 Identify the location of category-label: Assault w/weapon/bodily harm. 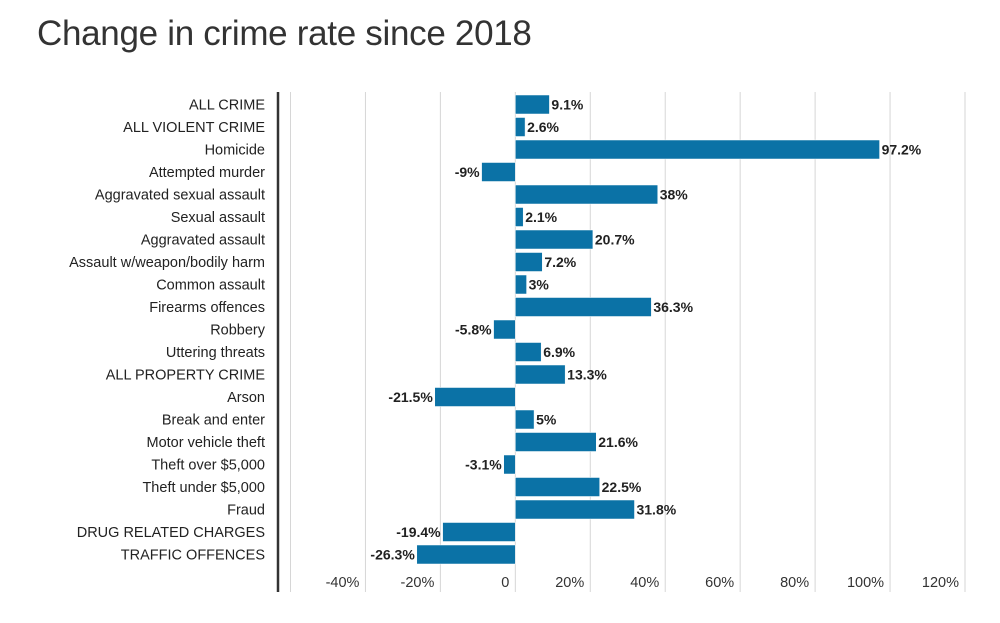
(167, 263).